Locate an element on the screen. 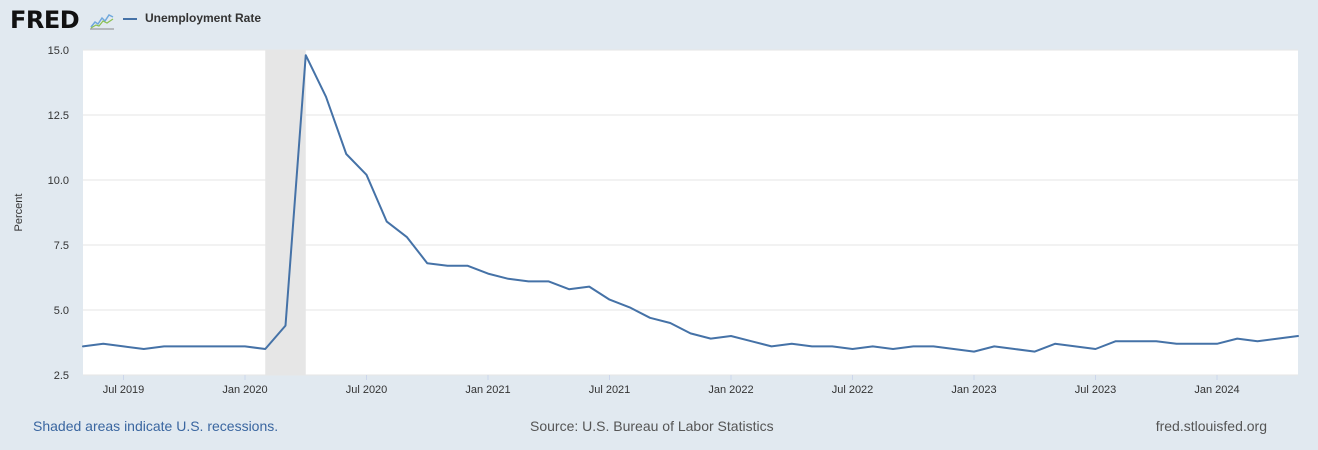 The image size is (1318, 450). y-tick-label: 5.0 is located at coordinates (61, 311).